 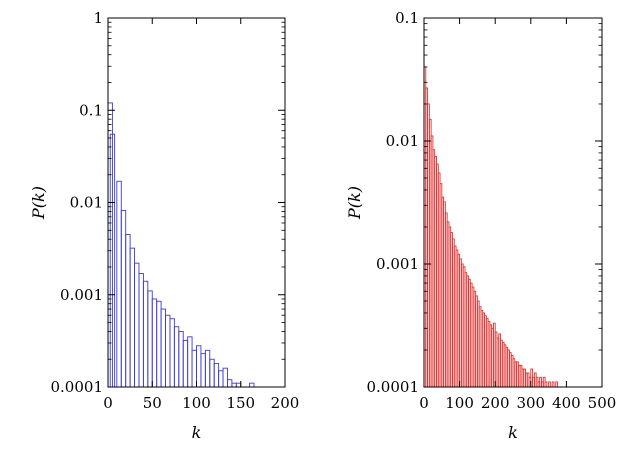 I want to click on panel-1-x-tick-label: 50, so click(x=152, y=403).